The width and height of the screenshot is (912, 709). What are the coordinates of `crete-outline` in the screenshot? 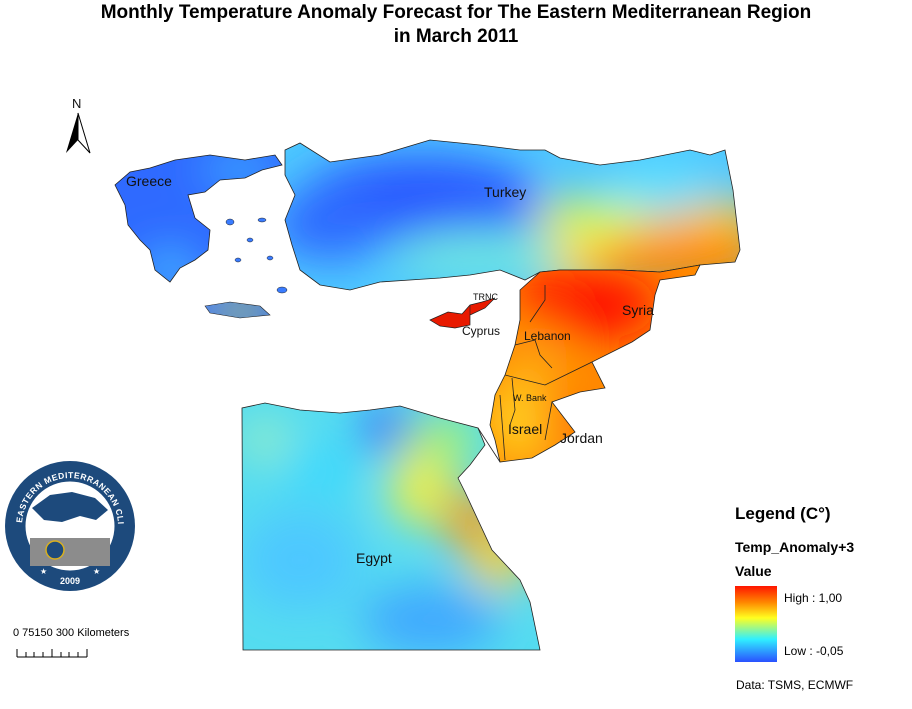 It's located at (237, 310).